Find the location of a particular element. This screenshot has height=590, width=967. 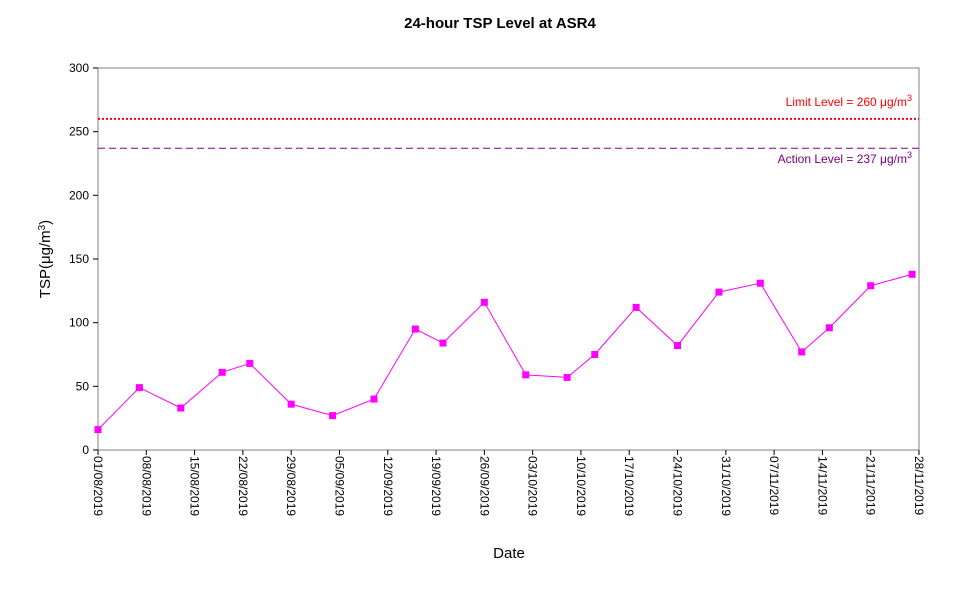

x-axis-title: Date is located at coordinates (509, 553).